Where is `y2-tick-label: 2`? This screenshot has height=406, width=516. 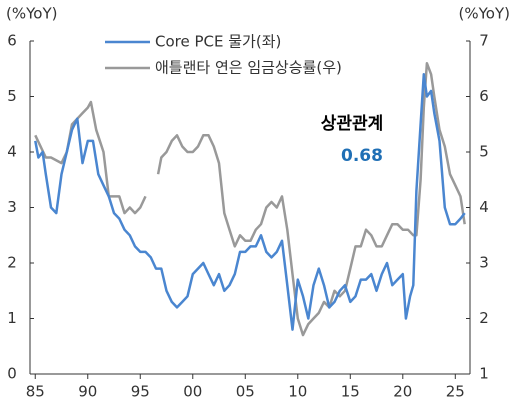 y2-tick-label: 2 is located at coordinates (484, 318).